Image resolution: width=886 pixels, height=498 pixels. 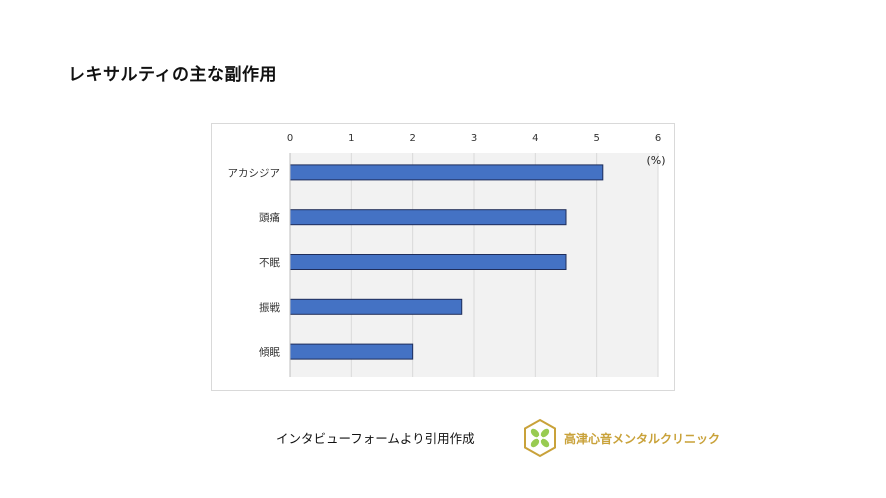 I want to click on x-tick-label: 5, so click(x=596, y=138).